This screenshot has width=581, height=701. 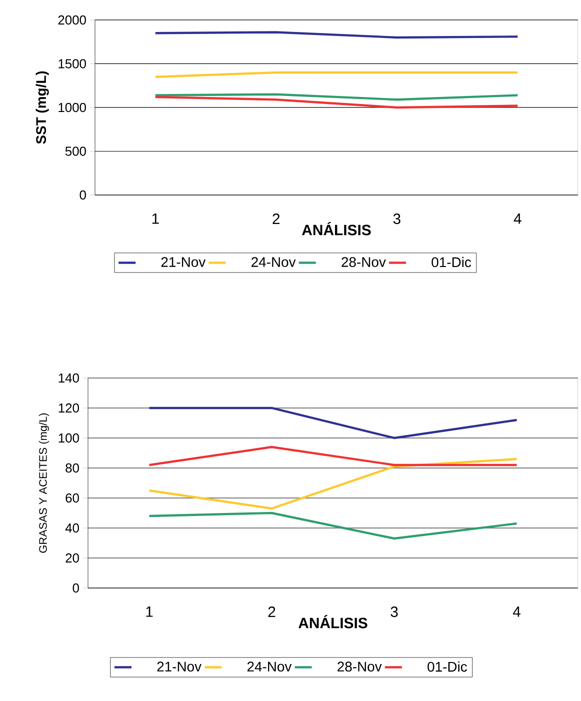 What do you see at coordinates (72, 498) in the screenshot?
I see `y-tick-label: 60` at bounding box center [72, 498].